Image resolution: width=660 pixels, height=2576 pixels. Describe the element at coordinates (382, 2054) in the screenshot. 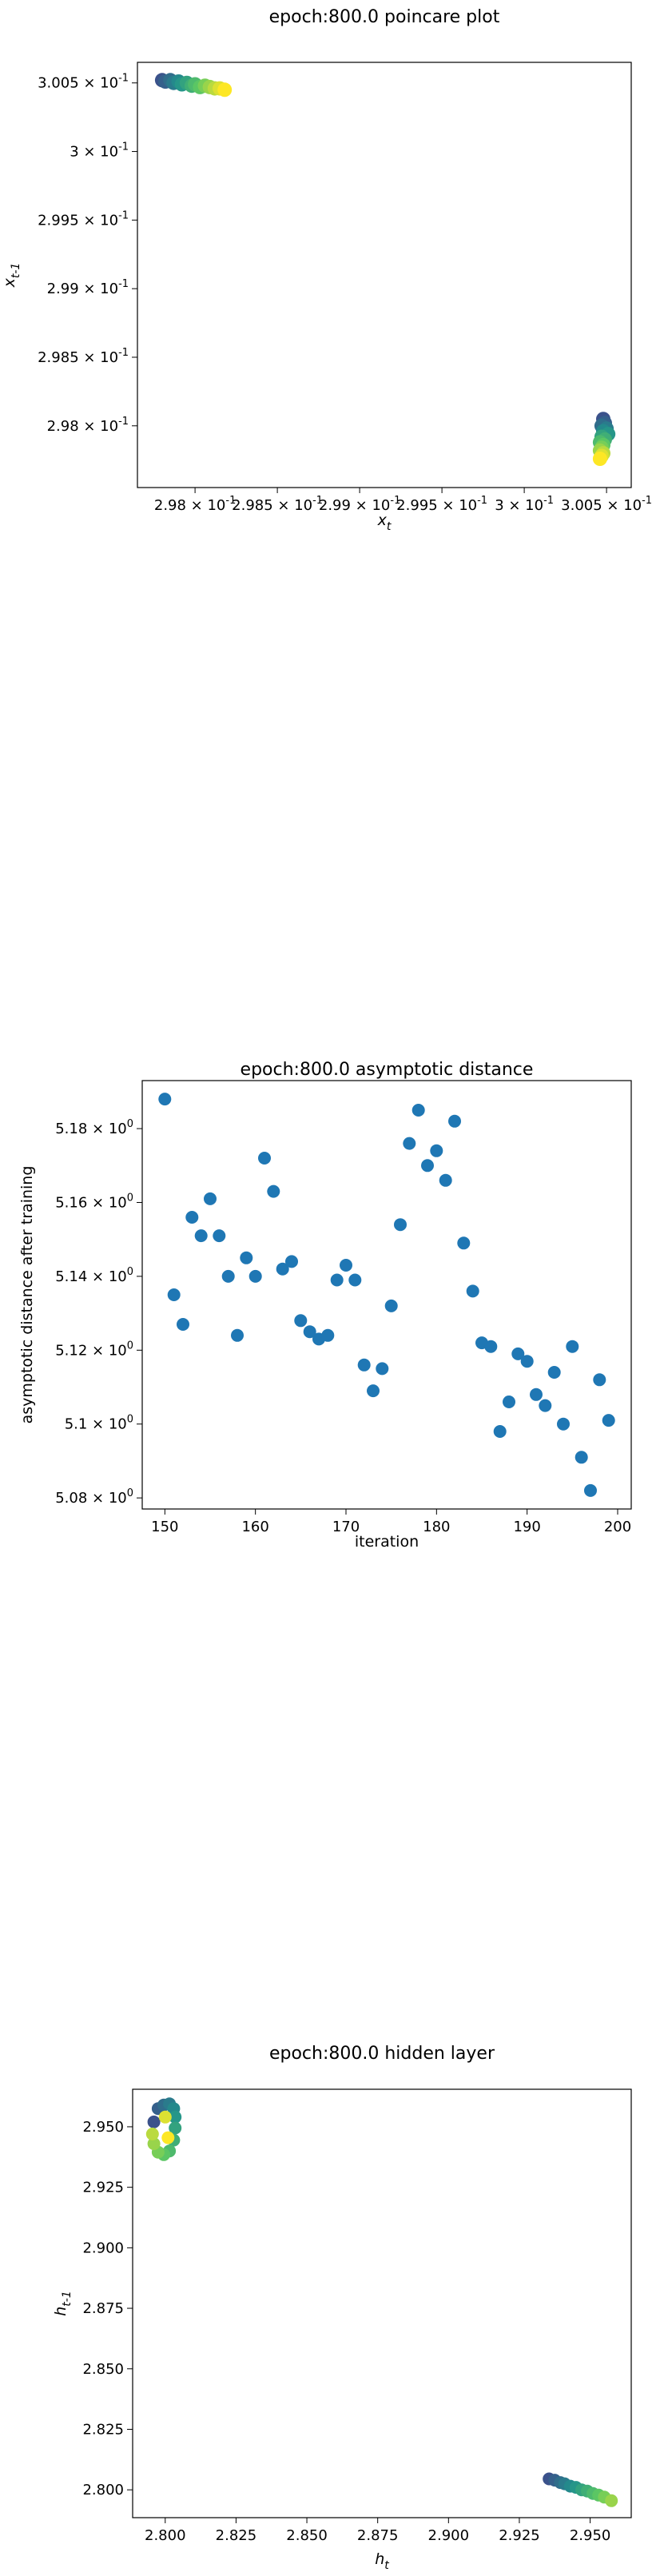

I see `chart-title: epoch:800.0 hidden layer` at that location.